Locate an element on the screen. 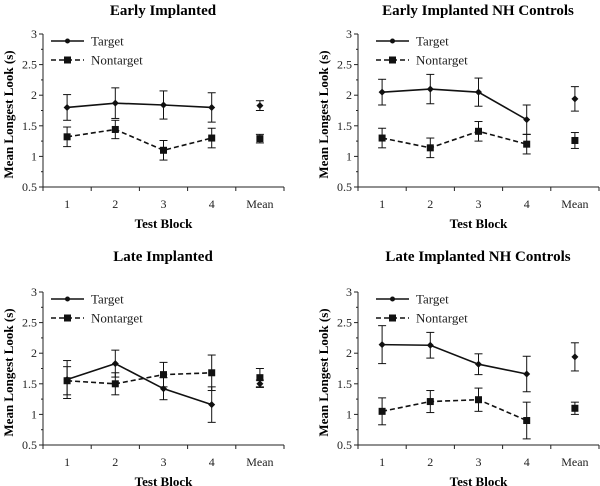  chart-title: Early Implanted is located at coordinates (163, 11).